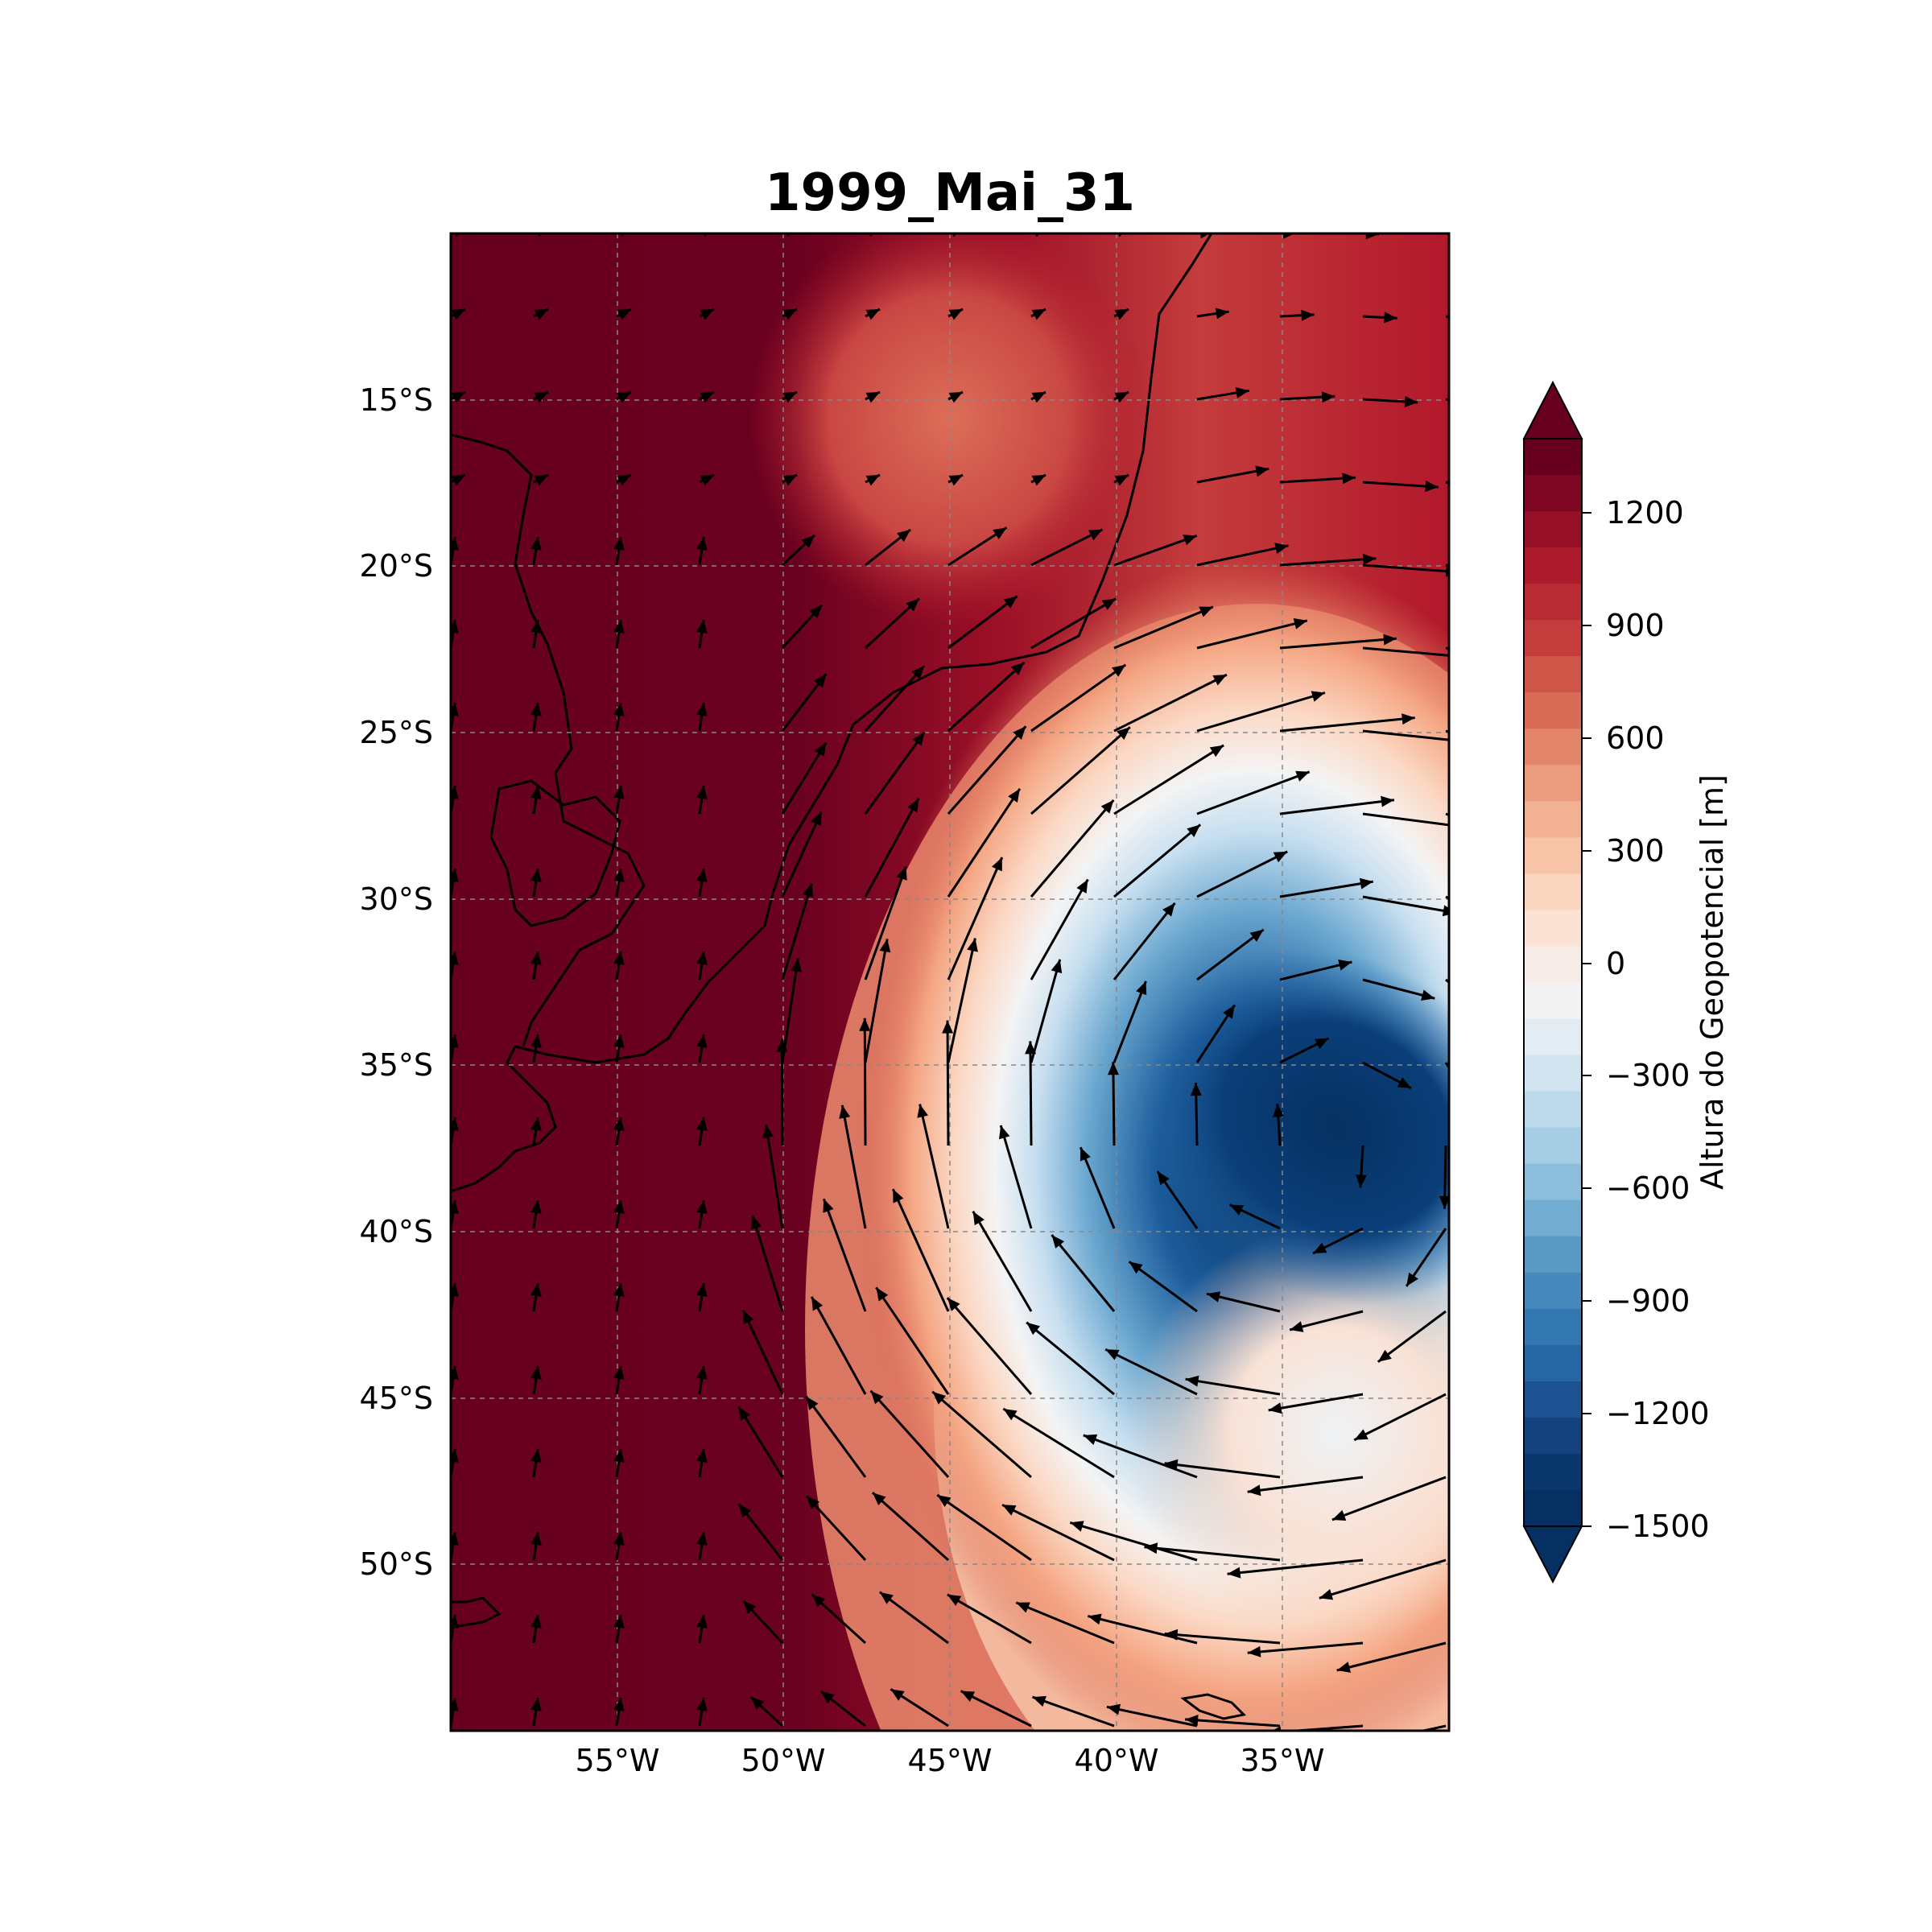 This screenshot has height=1932, width=1932. What do you see at coordinates (396, 1398) in the screenshot?
I see `lat-tick-label: 45°S` at bounding box center [396, 1398].